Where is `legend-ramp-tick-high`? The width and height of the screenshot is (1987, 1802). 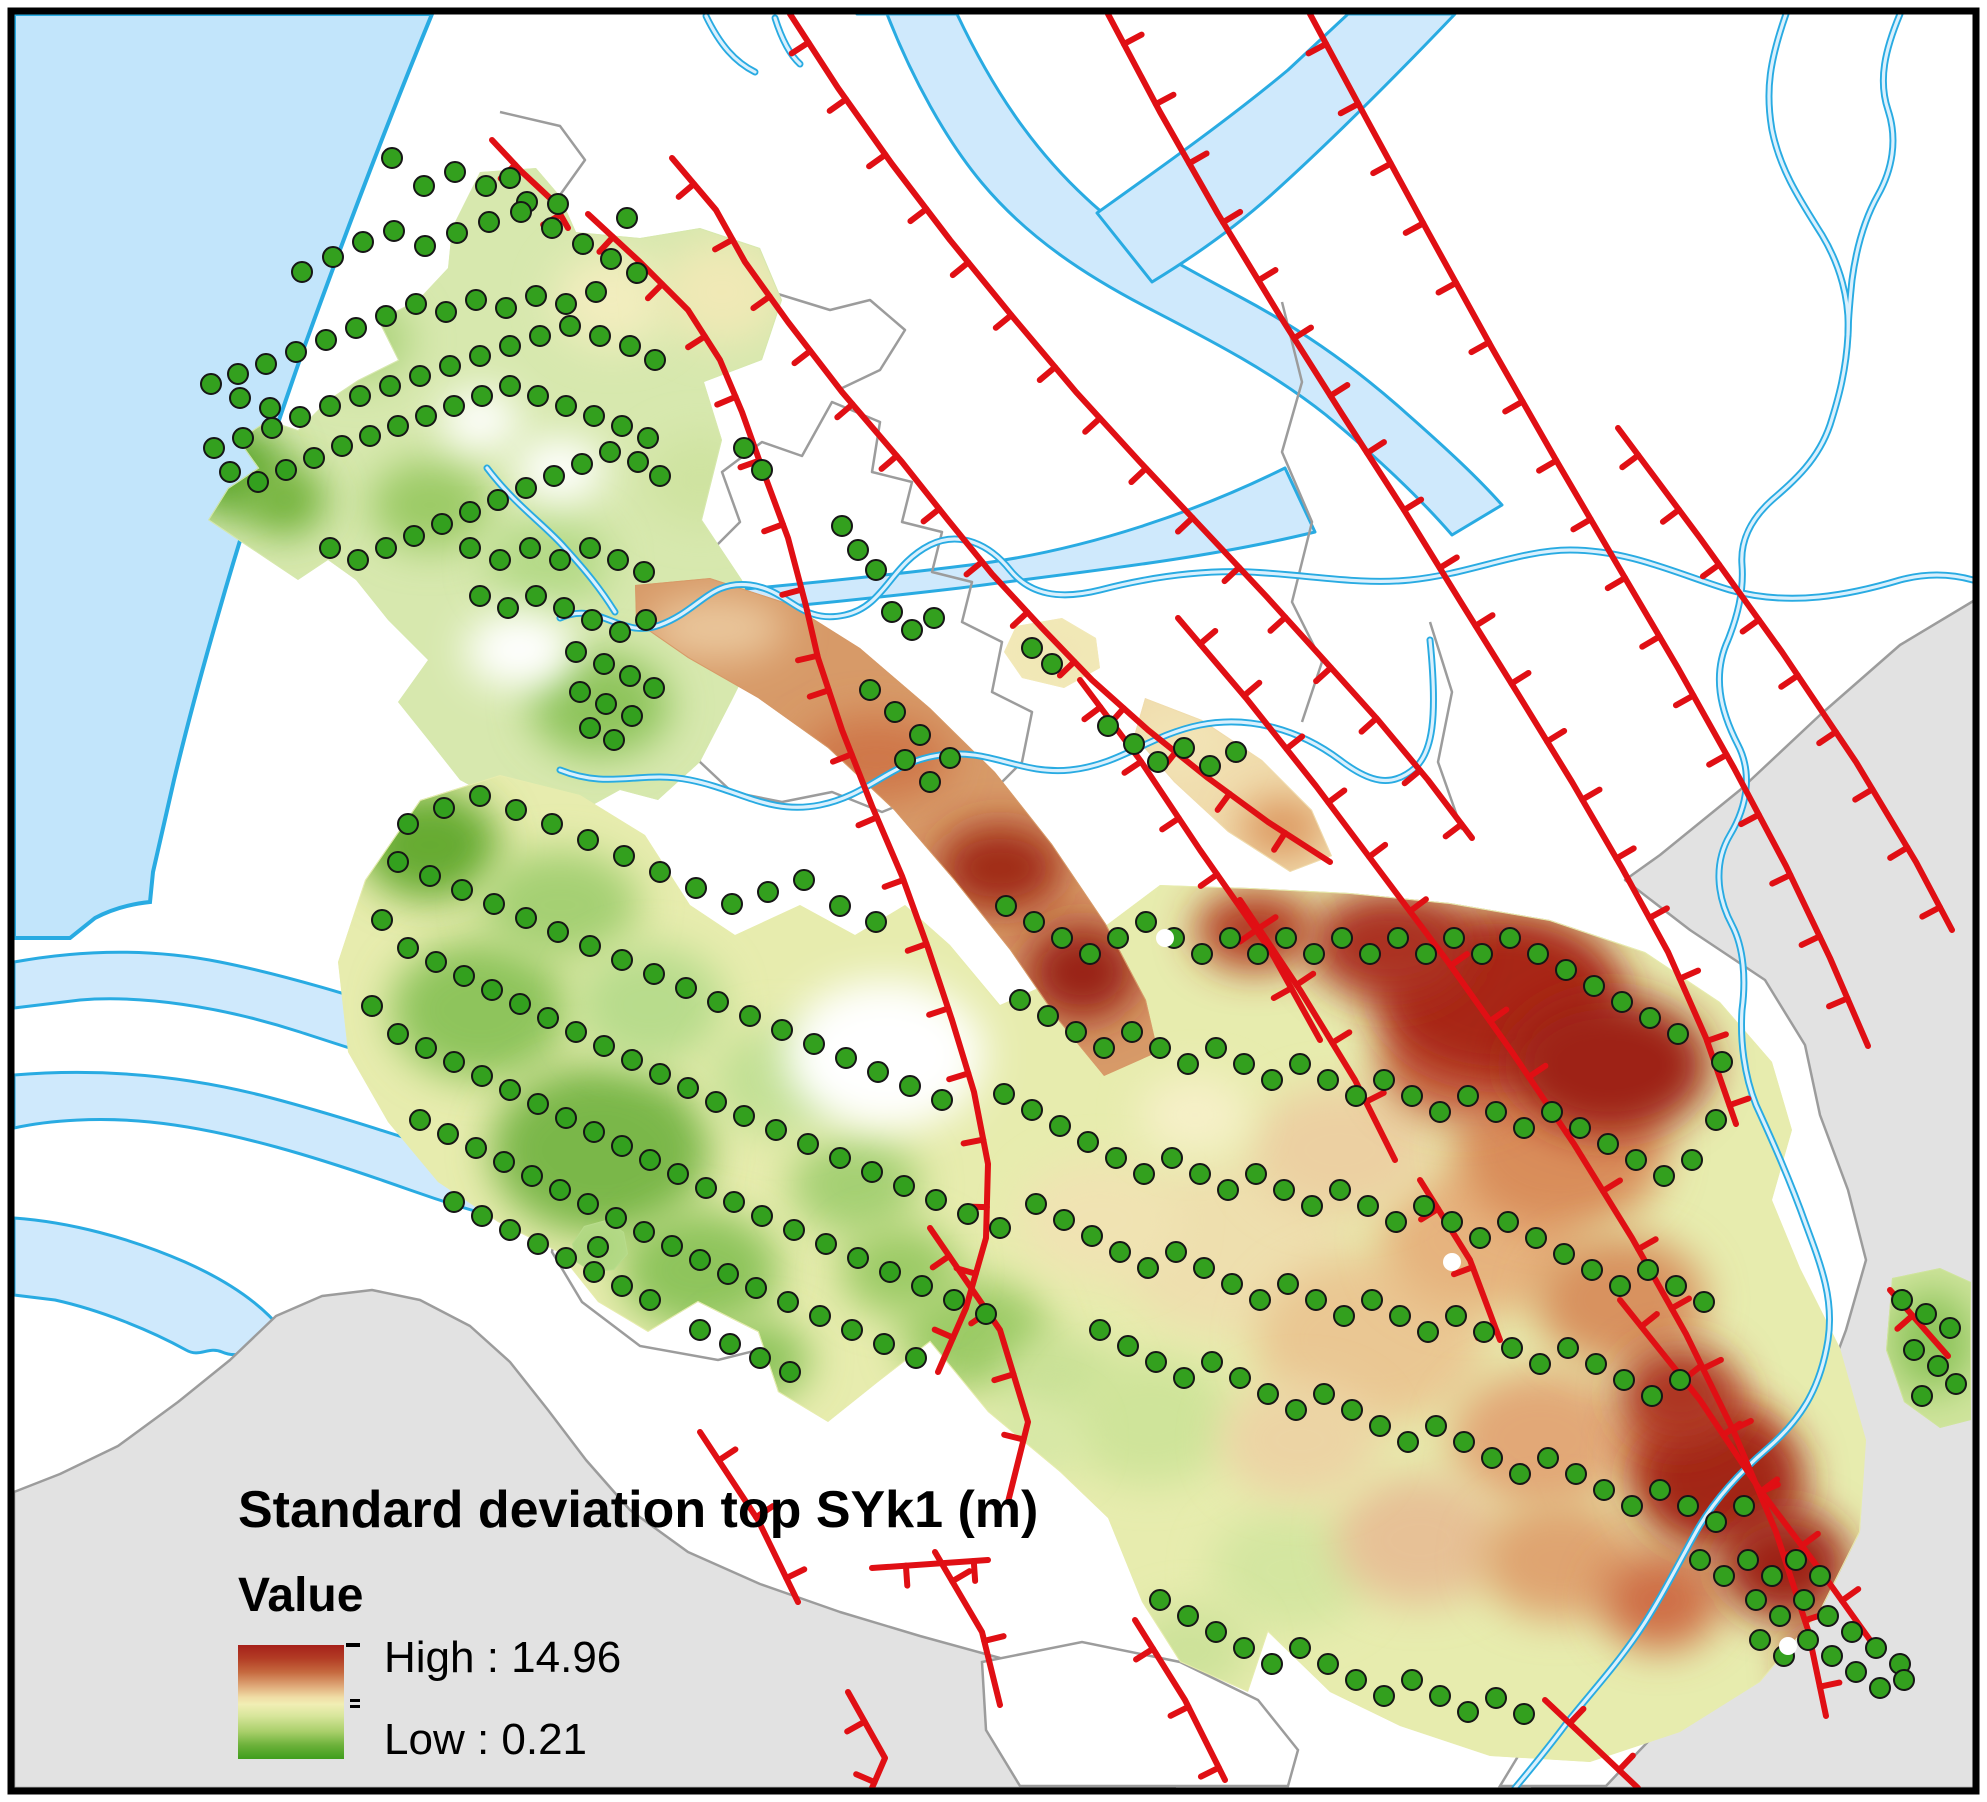 legend-ramp-tick-high is located at coordinates (353, 1645).